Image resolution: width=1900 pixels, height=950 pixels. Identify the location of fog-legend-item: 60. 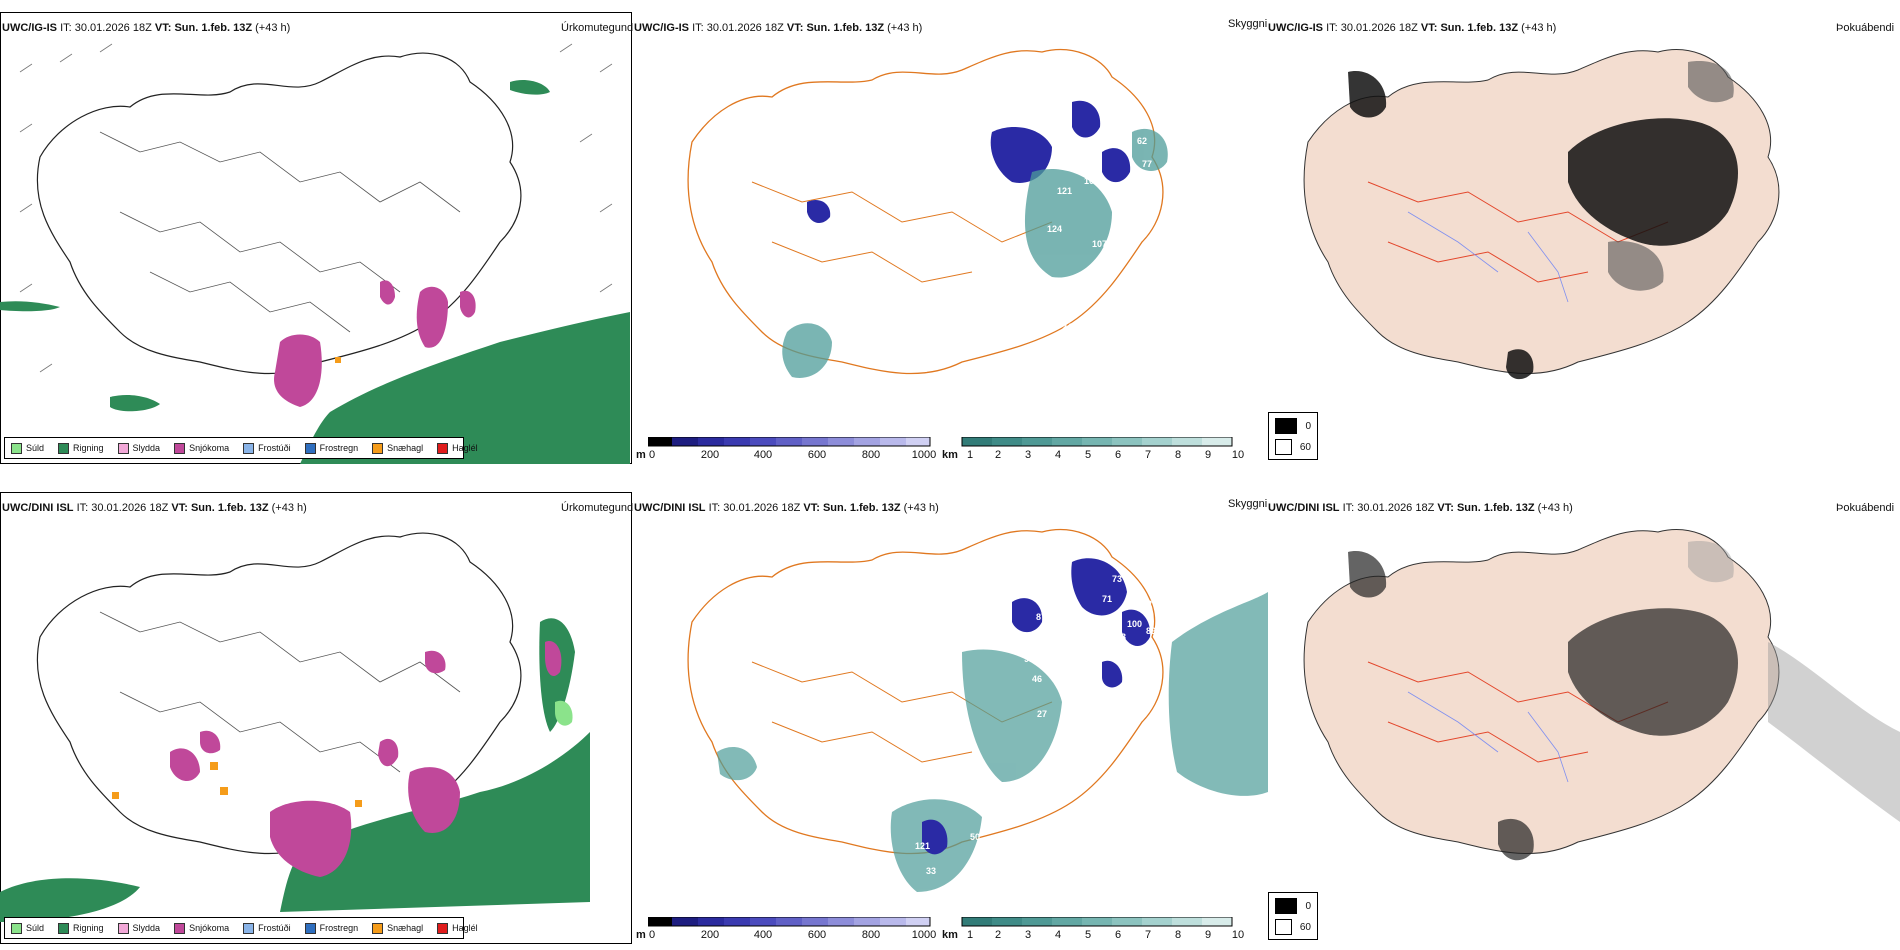
(1293, 927).